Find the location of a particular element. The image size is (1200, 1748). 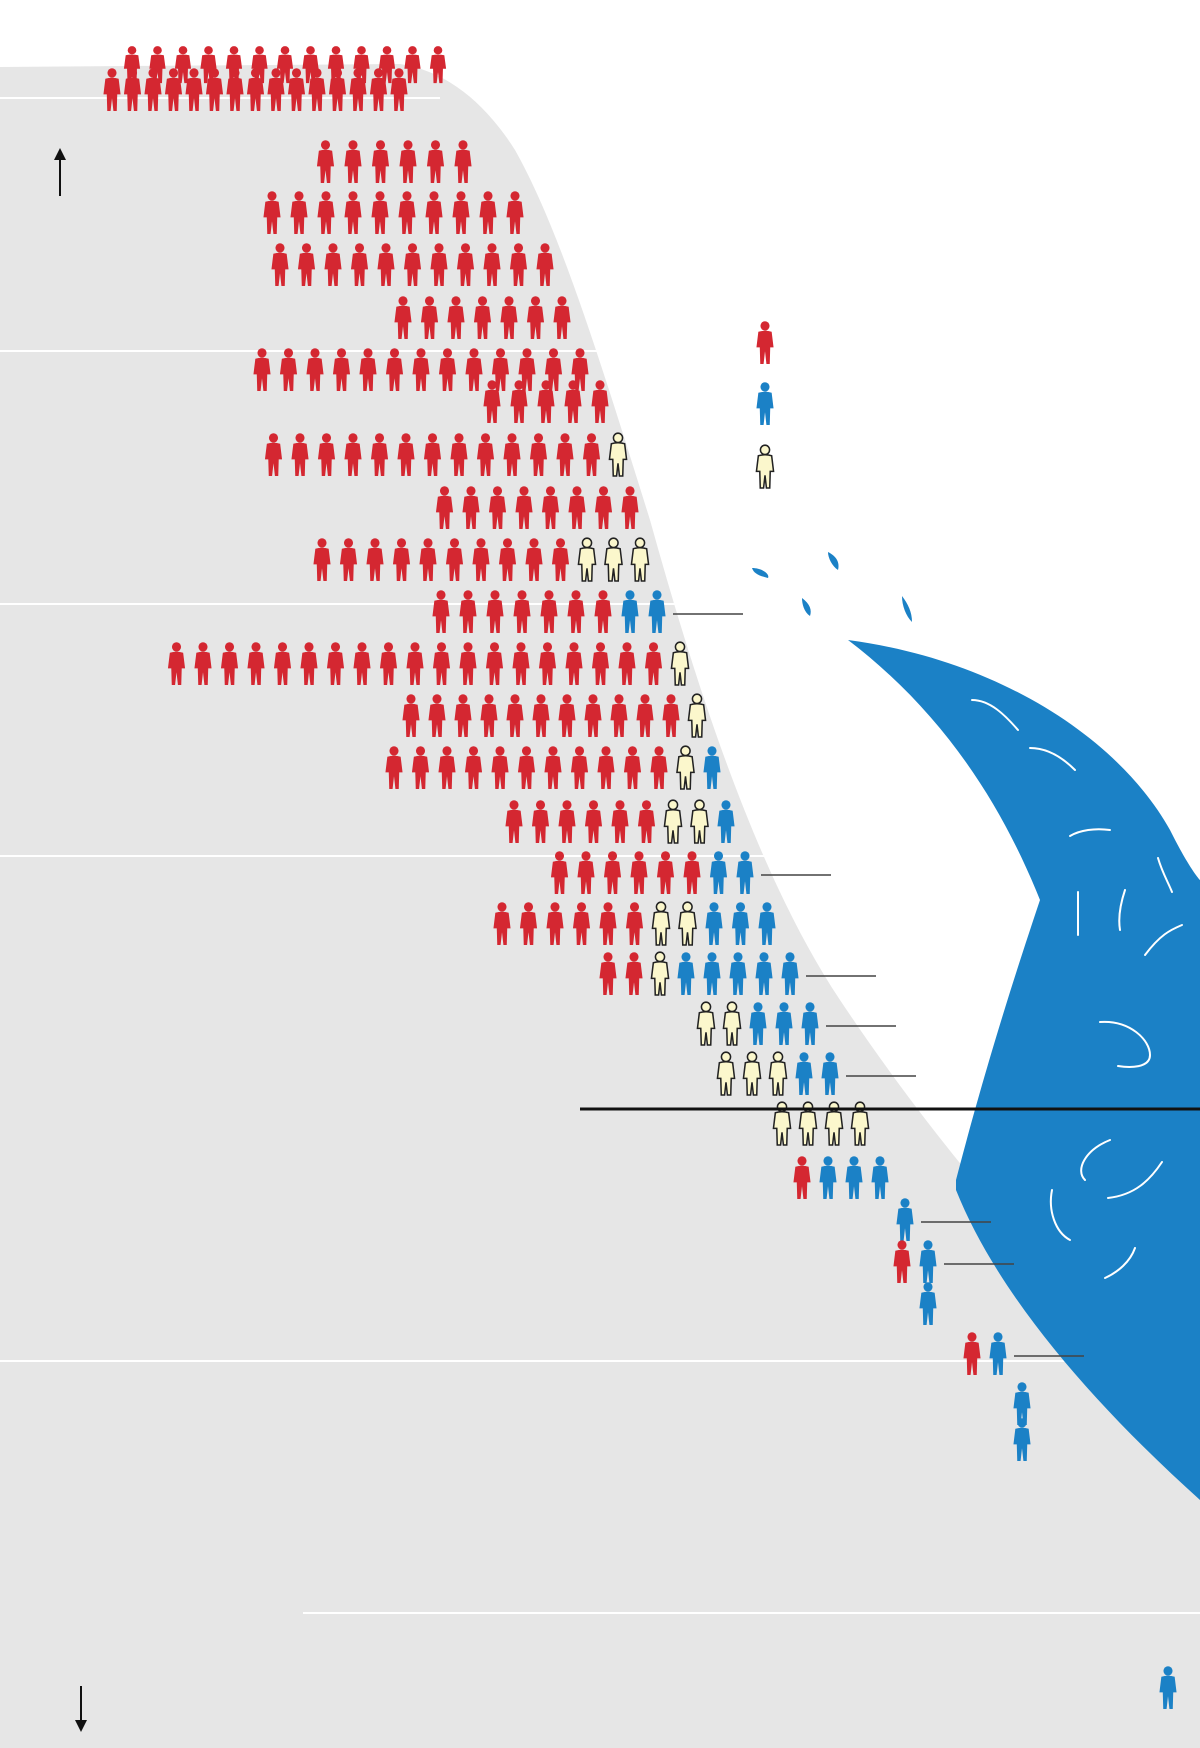

axis-arrows is located at coordinates (70, 940).